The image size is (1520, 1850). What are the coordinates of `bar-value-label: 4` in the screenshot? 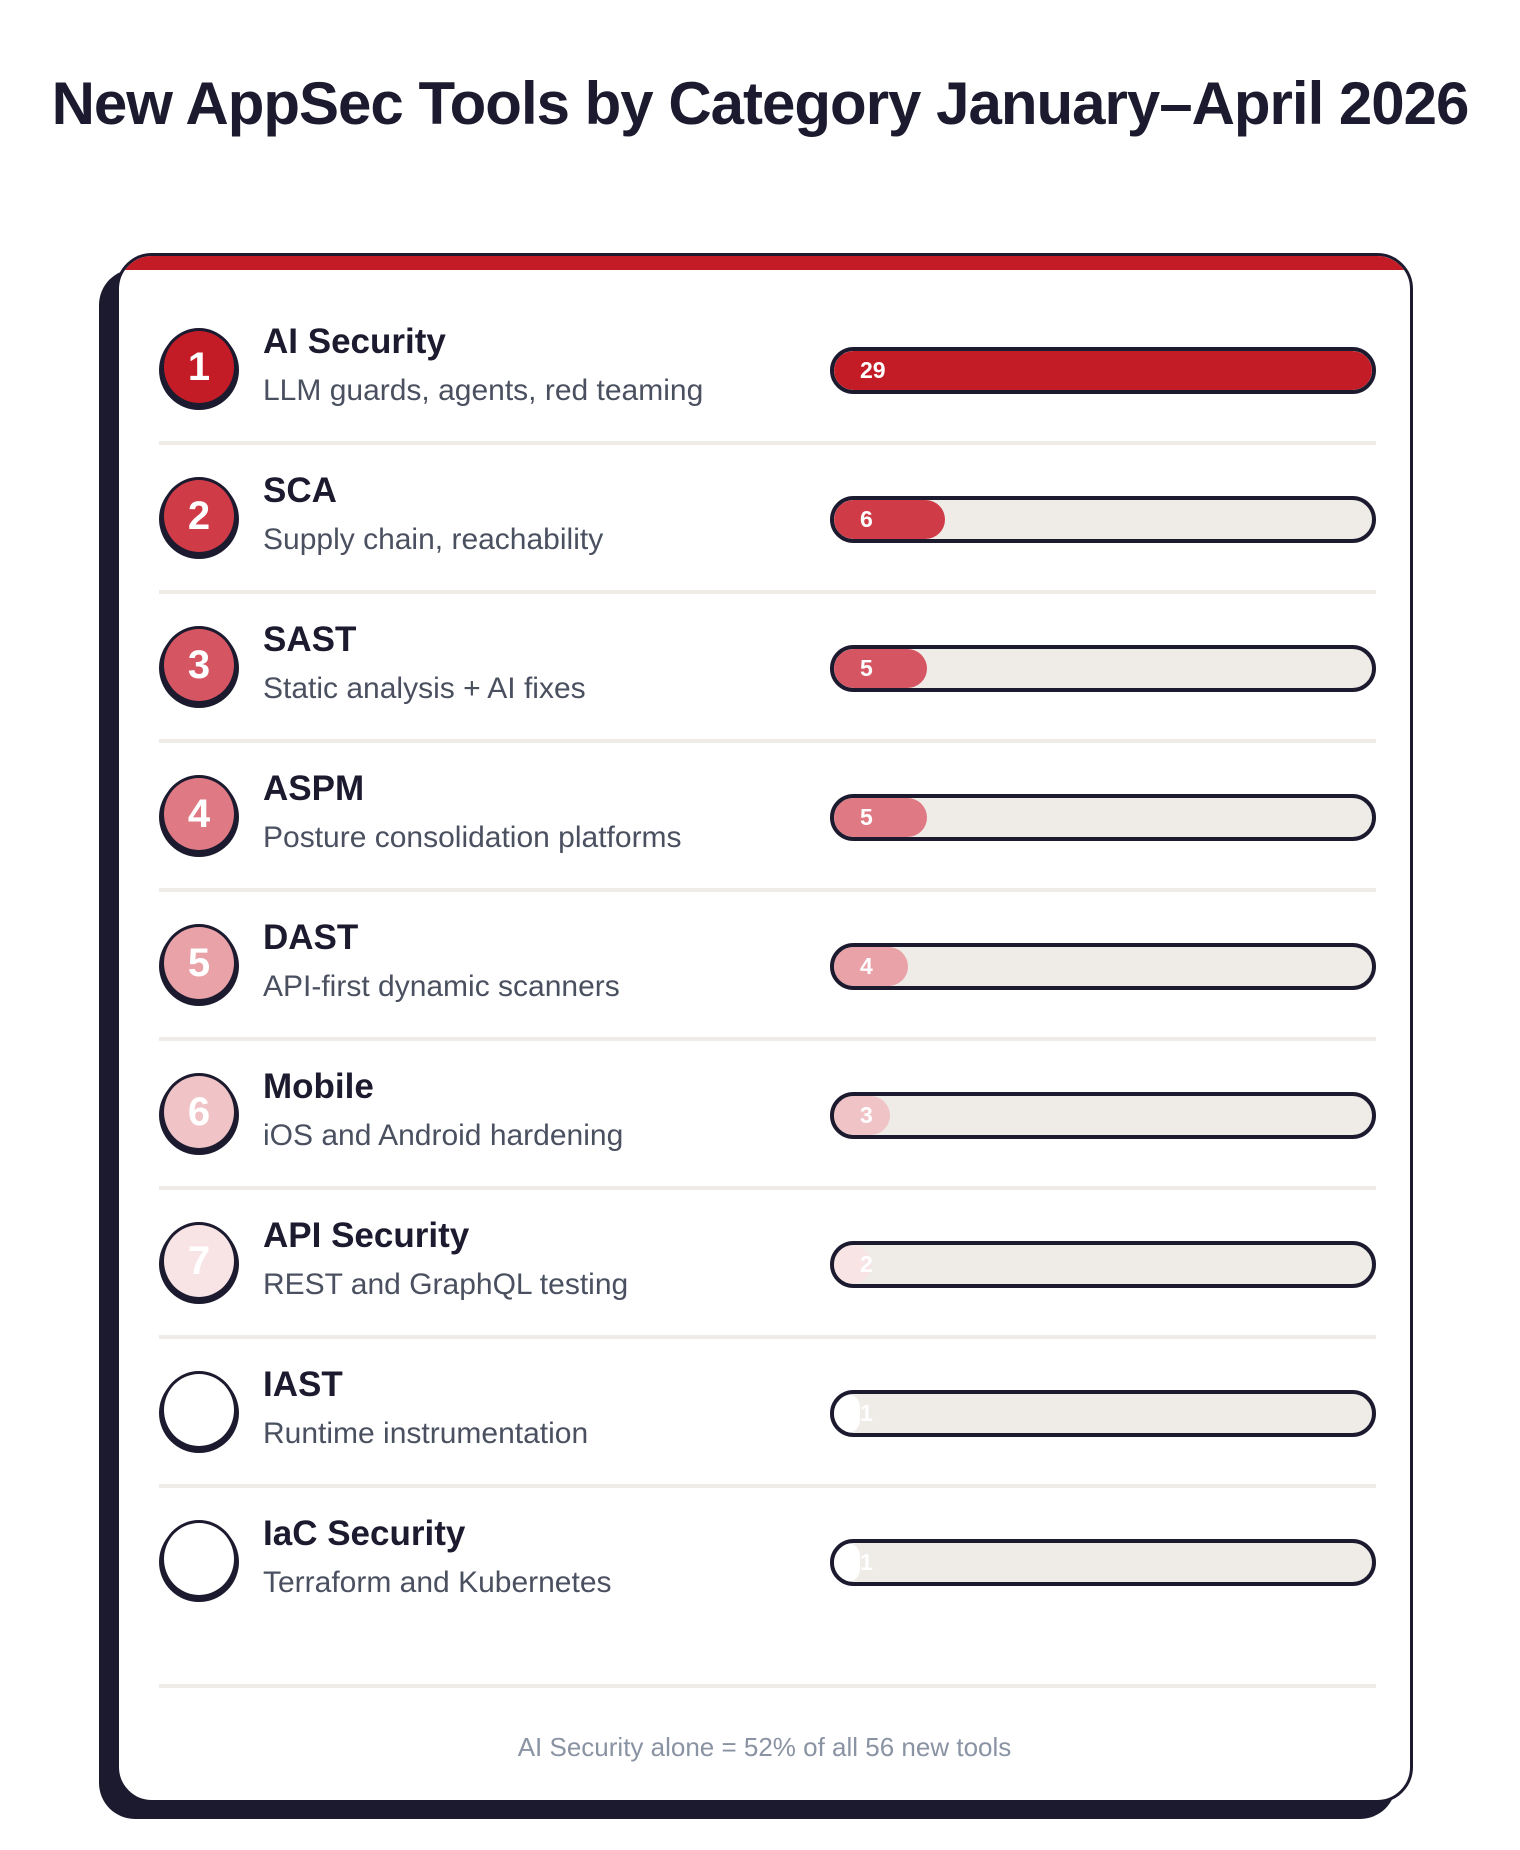 It's located at (866, 966).